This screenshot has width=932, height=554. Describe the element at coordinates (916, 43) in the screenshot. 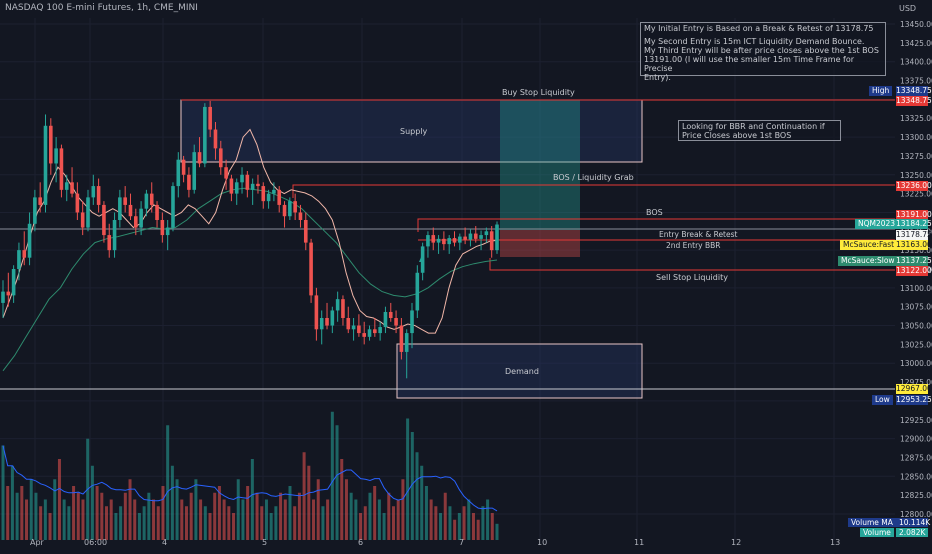

I see `price-tick-label: 13425.00` at that location.